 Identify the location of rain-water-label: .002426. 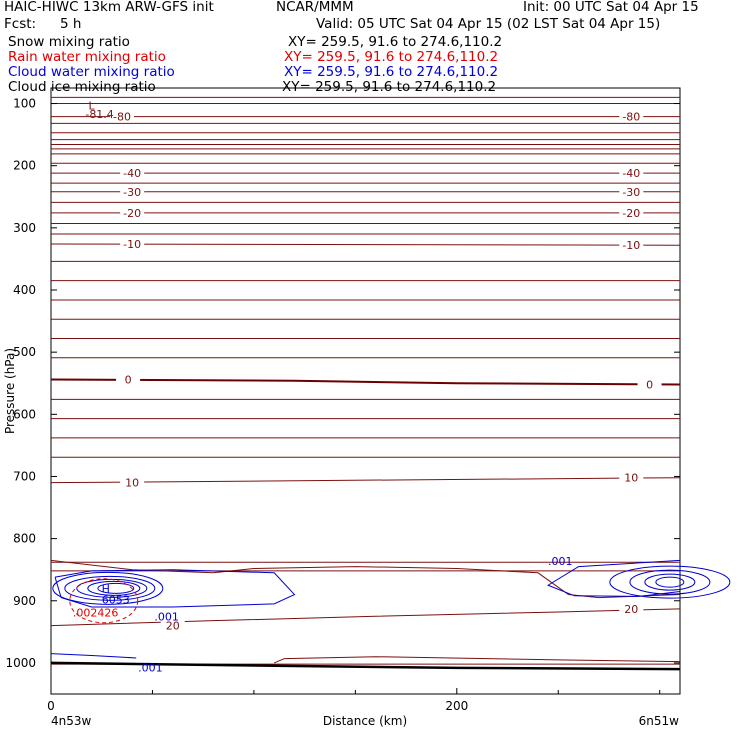
(96, 612).